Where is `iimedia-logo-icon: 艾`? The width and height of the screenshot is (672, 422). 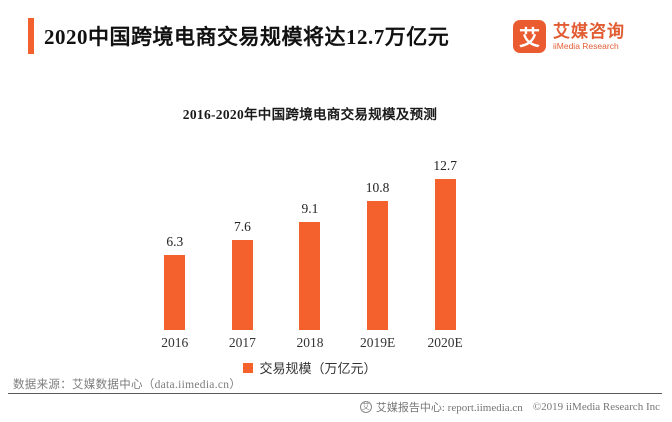
iimedia-logo-icon: 艾 is located at coordinates (529, 36).